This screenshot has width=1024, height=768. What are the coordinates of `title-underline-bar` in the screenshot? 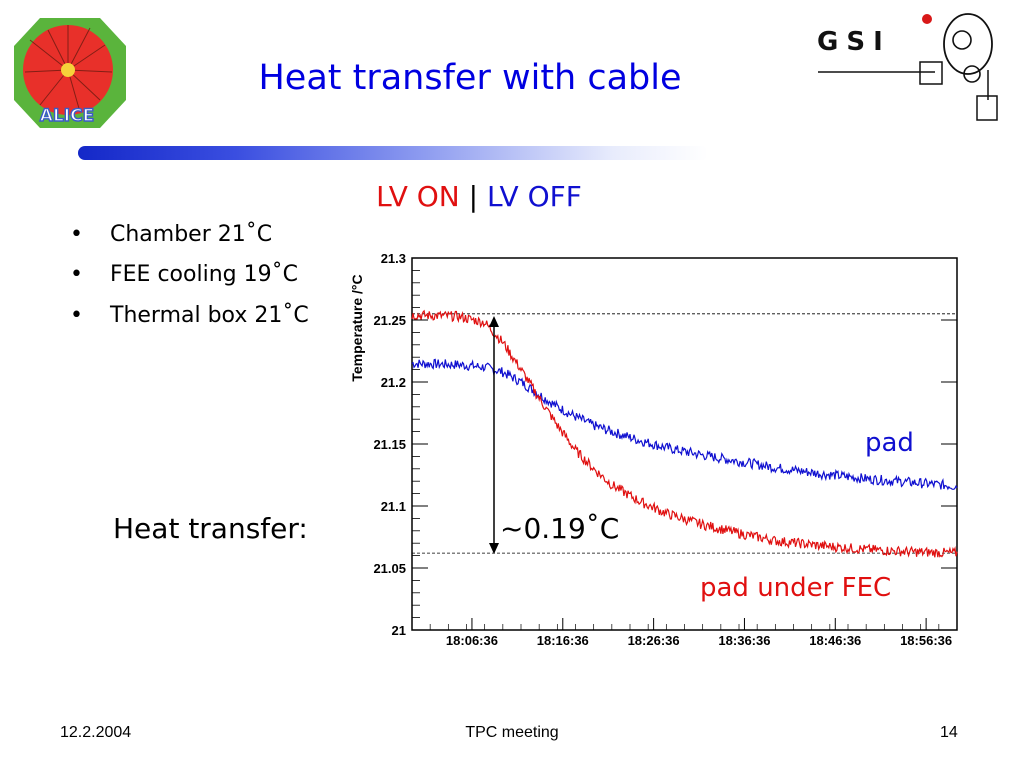 It's located at (393, 153).